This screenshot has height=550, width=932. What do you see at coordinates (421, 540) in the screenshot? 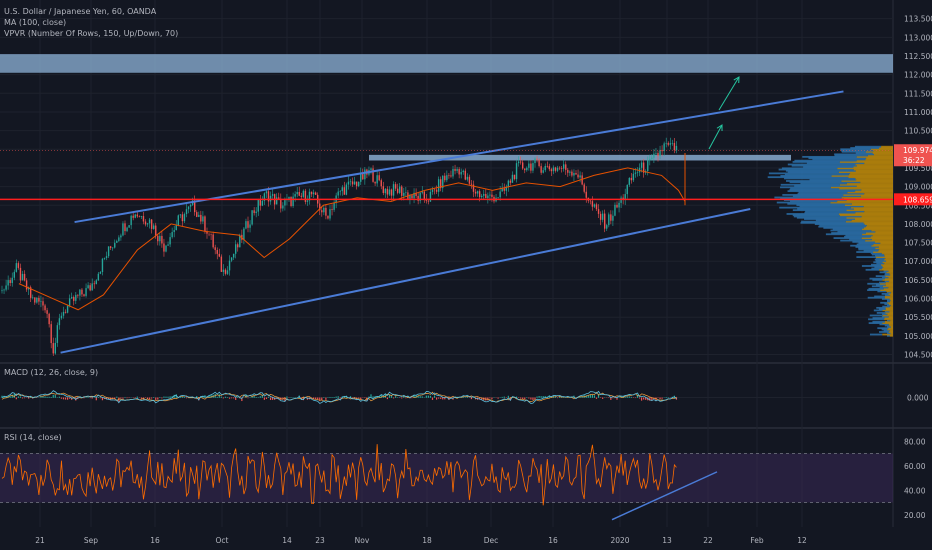
I see `time-axis: 21 Sep 16 Oct 14 23 Nov 18 Dec 16 2020 13 22 Feb 12` at bounding box center [421, 540].